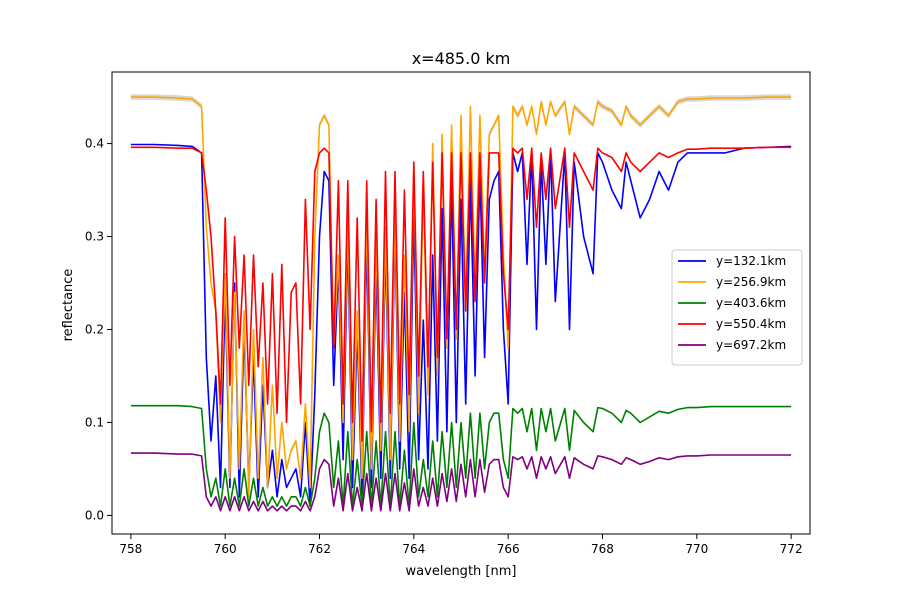 The width and height of the screenshot is (900, 604). Describe the element at coordinates (413, 549) in the screenshot. I see `x-tick-label: 764` at that location.